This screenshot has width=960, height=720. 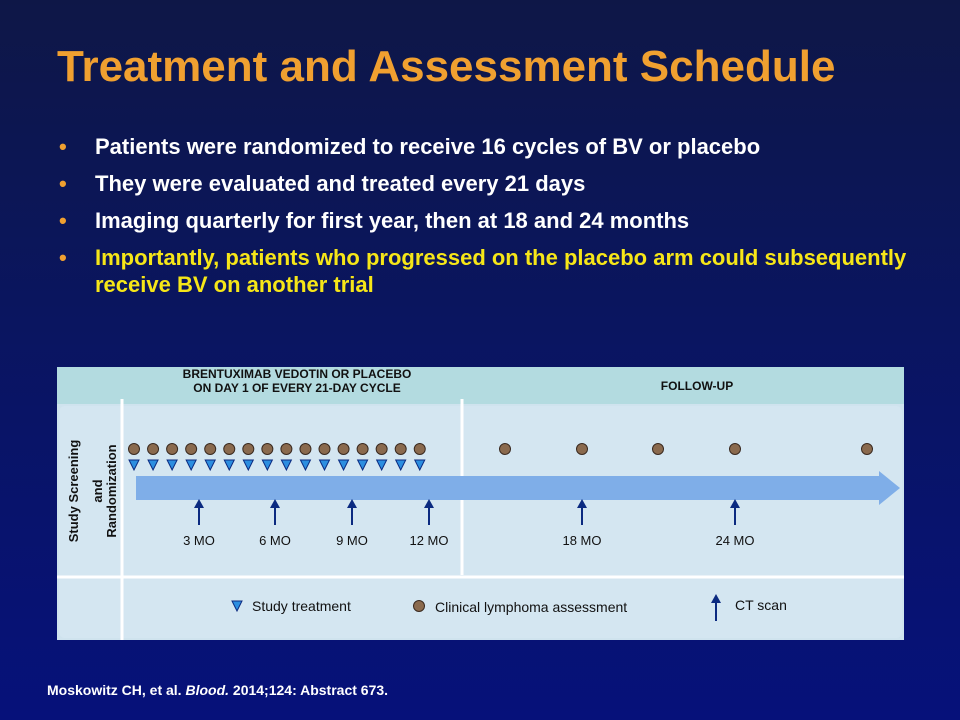 What do you see at coordinates (716, 607) in the screenshot?
I see `legend-arrow-icon` at bounding box center [716, 607].